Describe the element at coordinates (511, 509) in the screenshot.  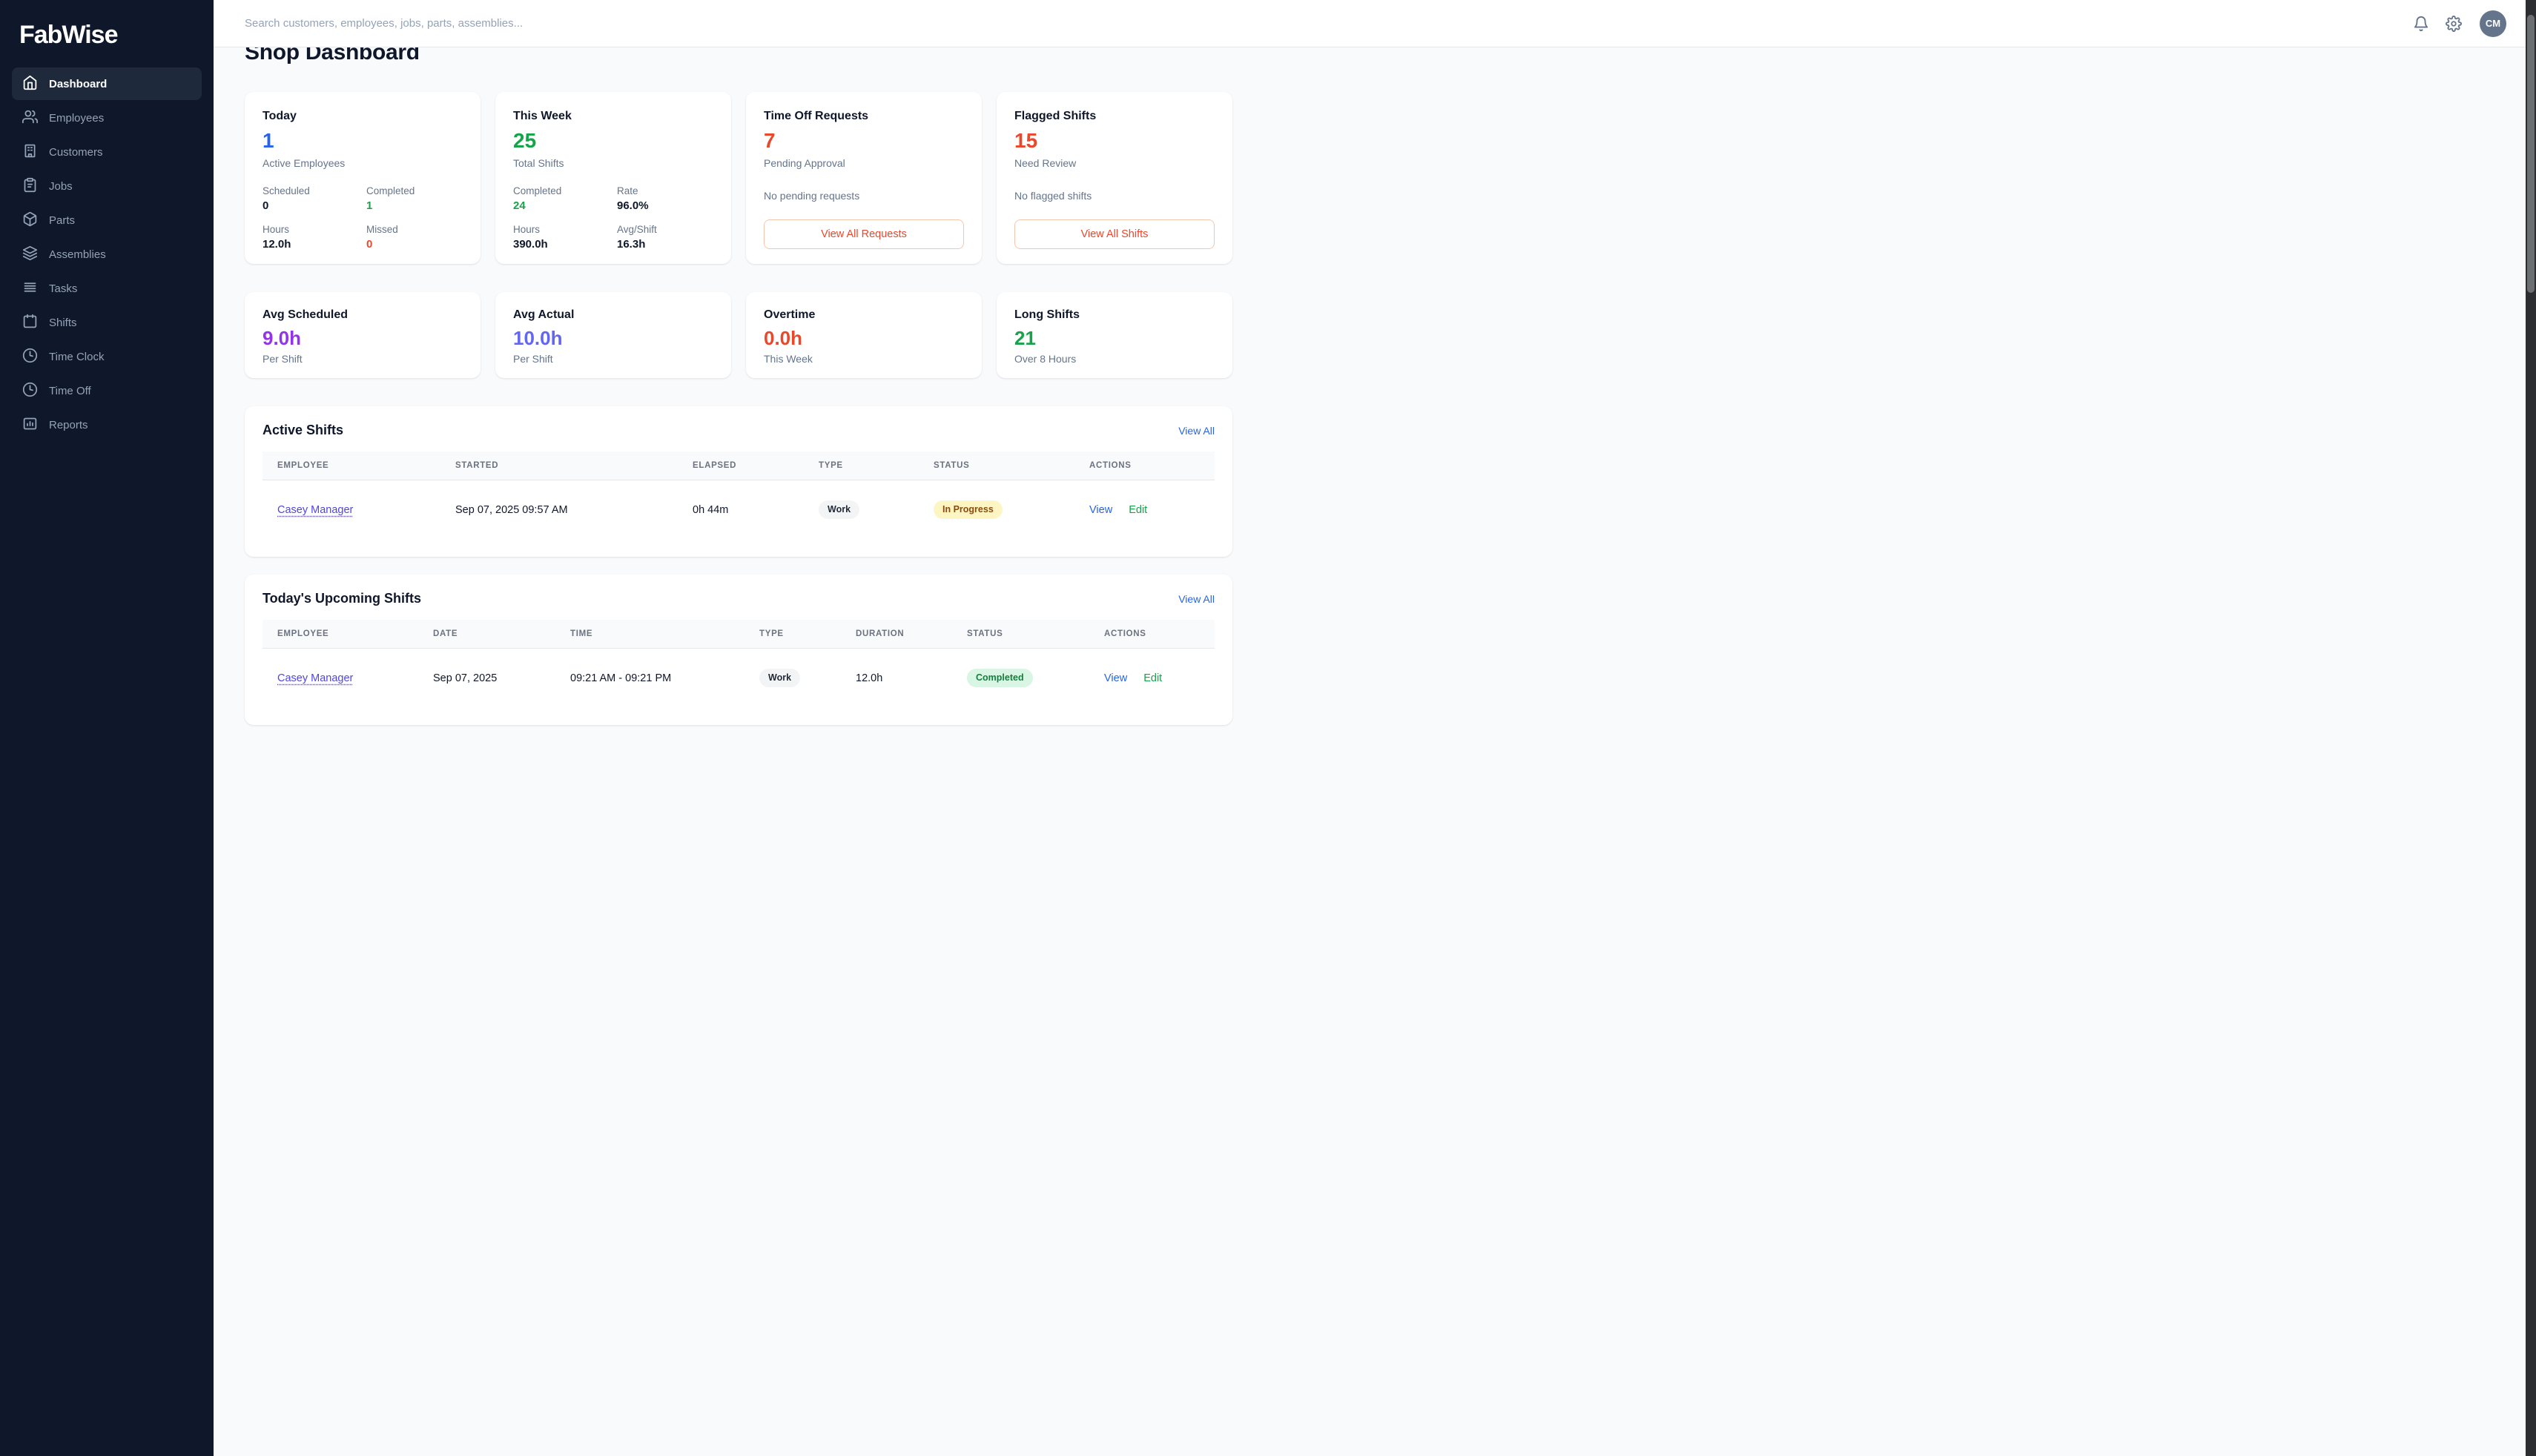
I see `started-cell: Sep 07, 2025 09:57 AM` at that location.